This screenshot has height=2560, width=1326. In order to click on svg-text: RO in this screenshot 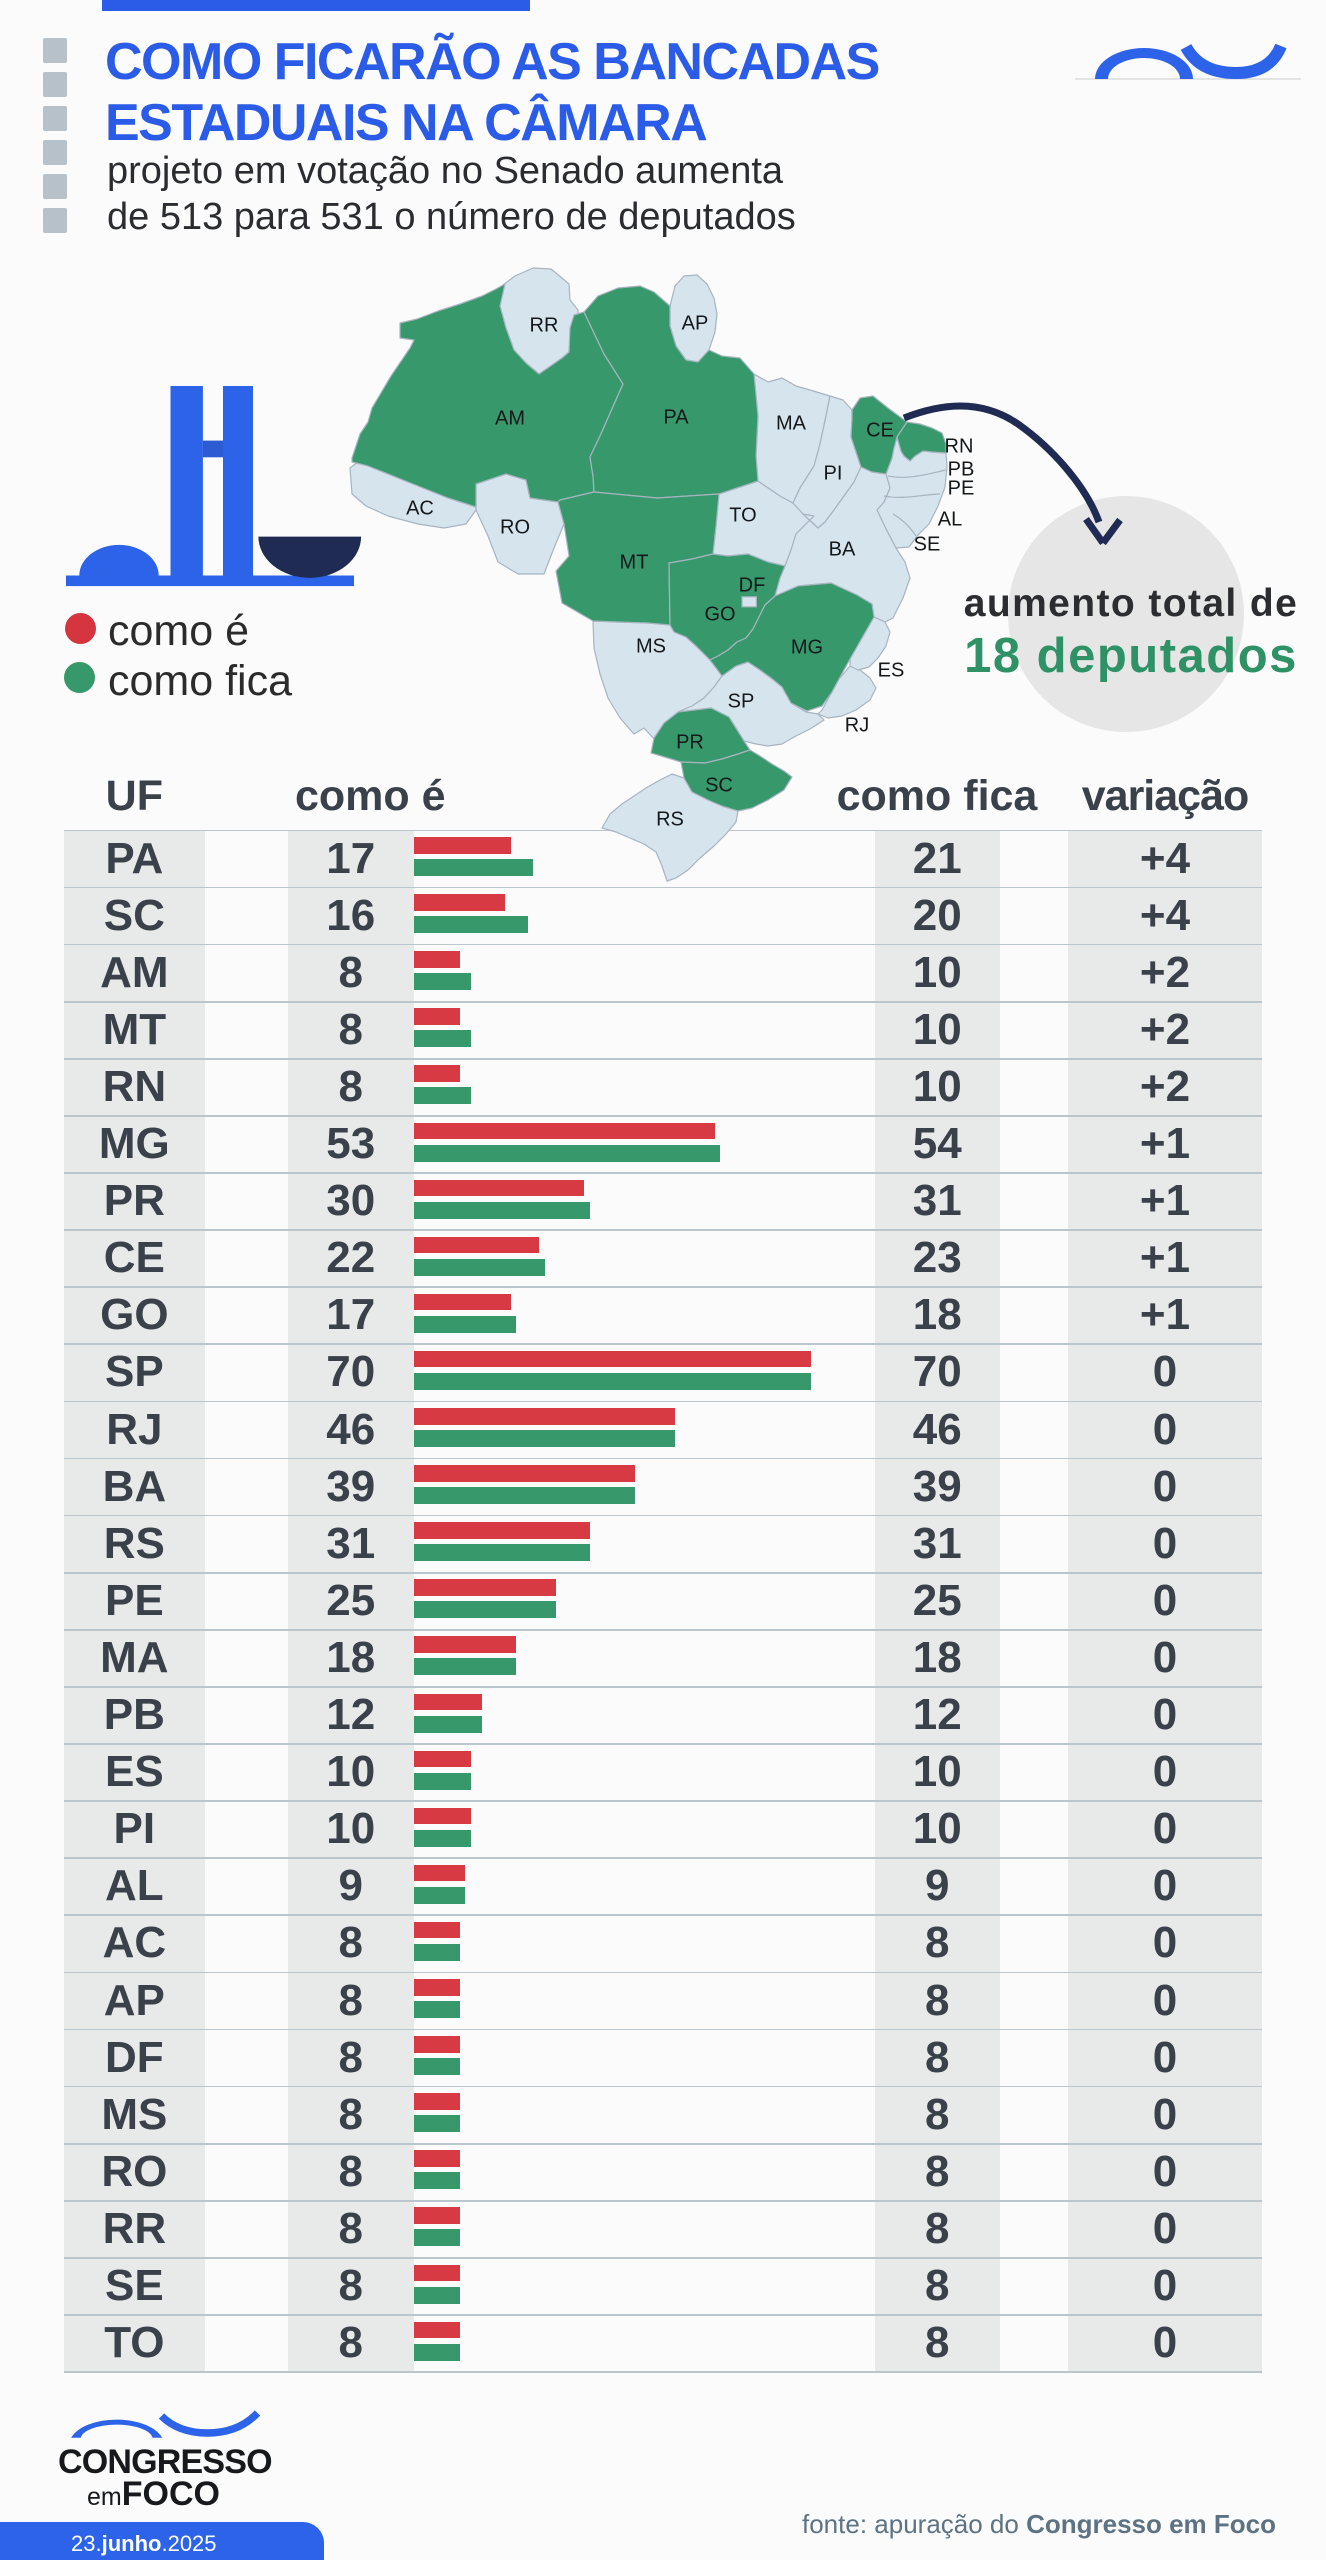, I will do `click(515, 527)`.